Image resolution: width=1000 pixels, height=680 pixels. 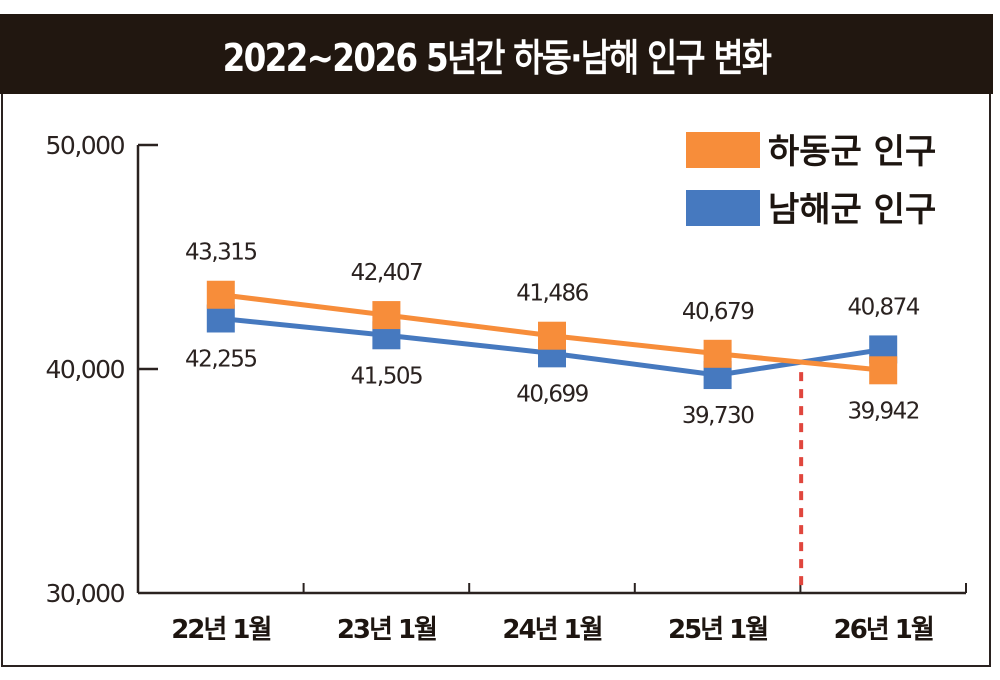 I want to click on title-bar: 2022~2026 5년간 하동·남해 인구 변화, so click(x=496, y=54).